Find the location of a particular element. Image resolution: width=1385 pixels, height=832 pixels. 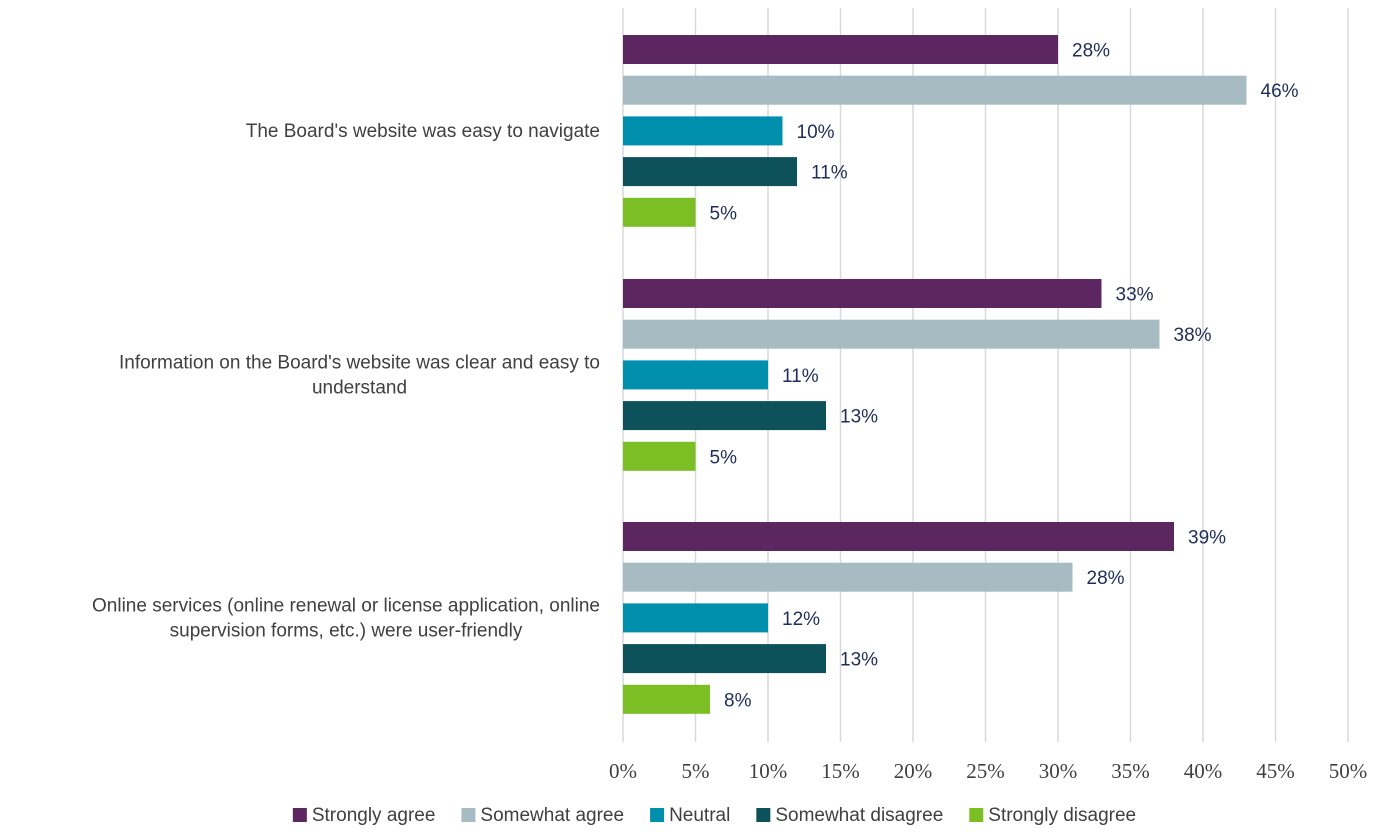

x-tick-label: 25% is located at coordinates (985, 771).